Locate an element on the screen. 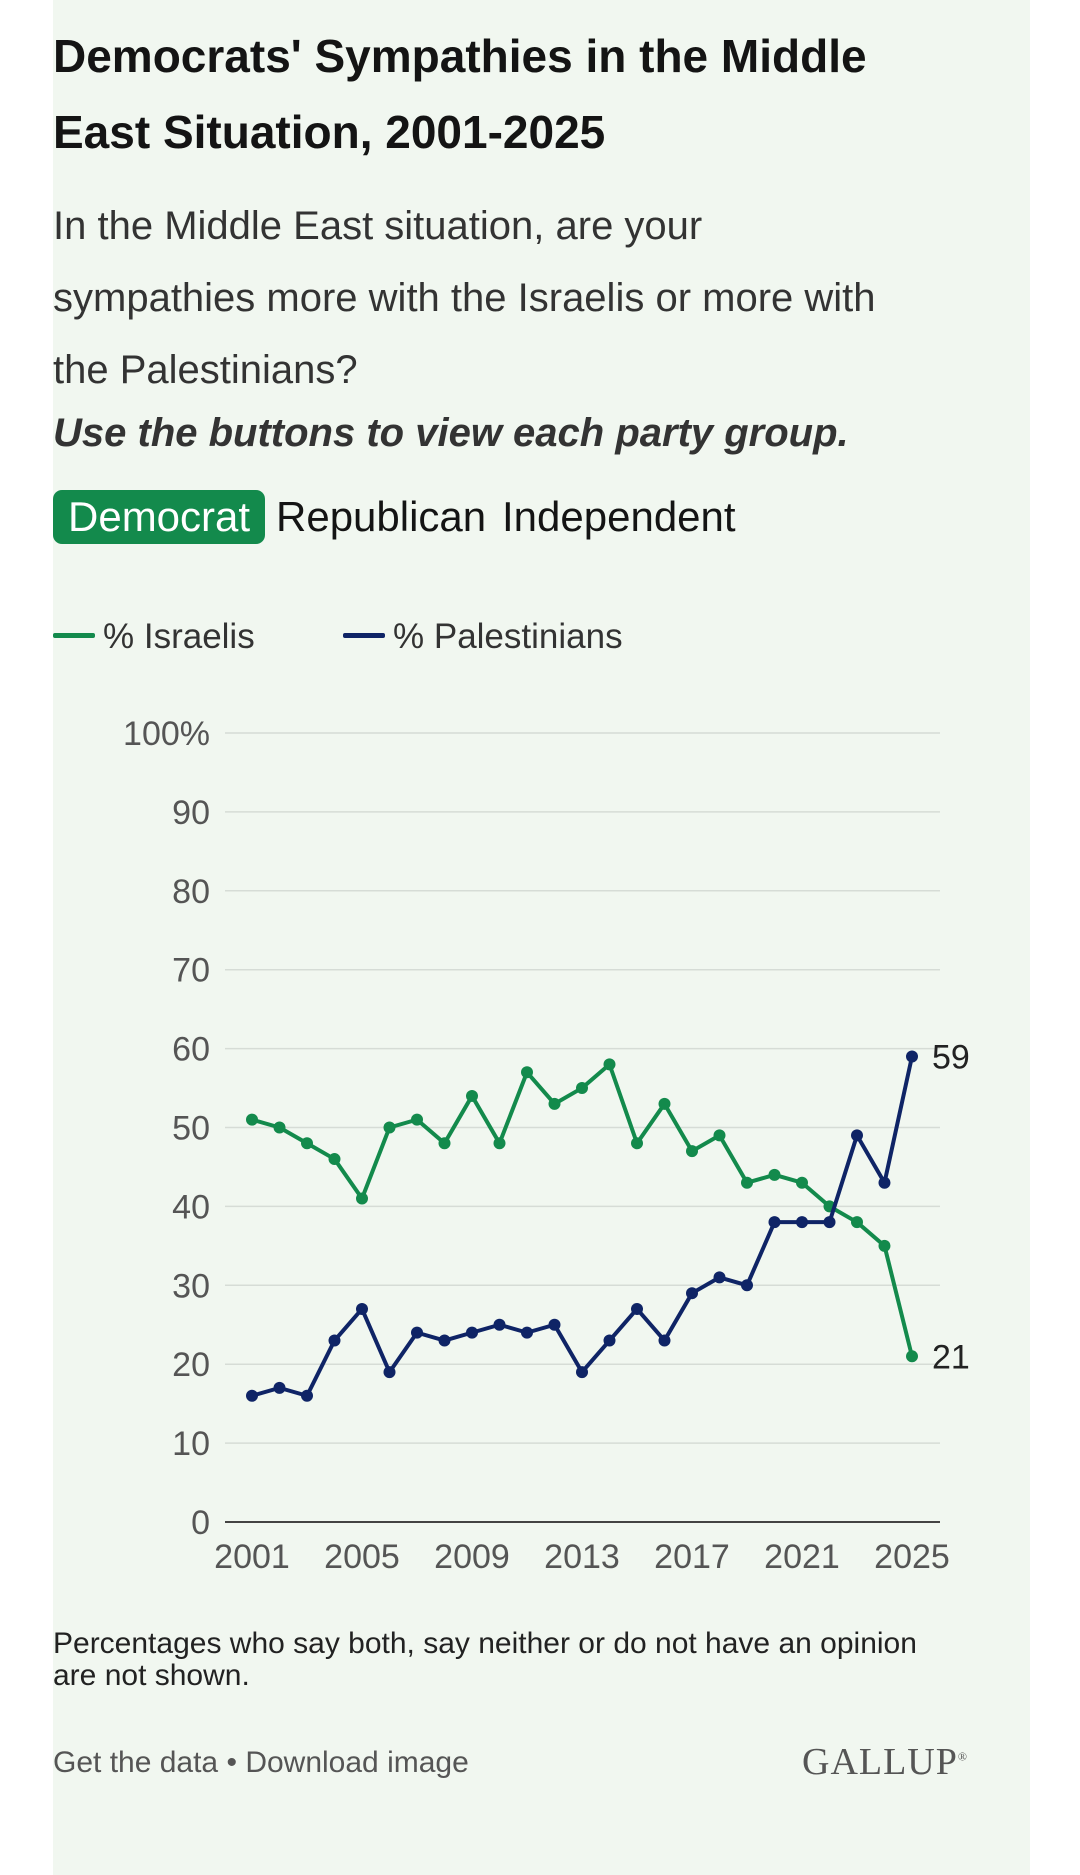  end-value-label: 21 is located at coordinates (951, 1357).